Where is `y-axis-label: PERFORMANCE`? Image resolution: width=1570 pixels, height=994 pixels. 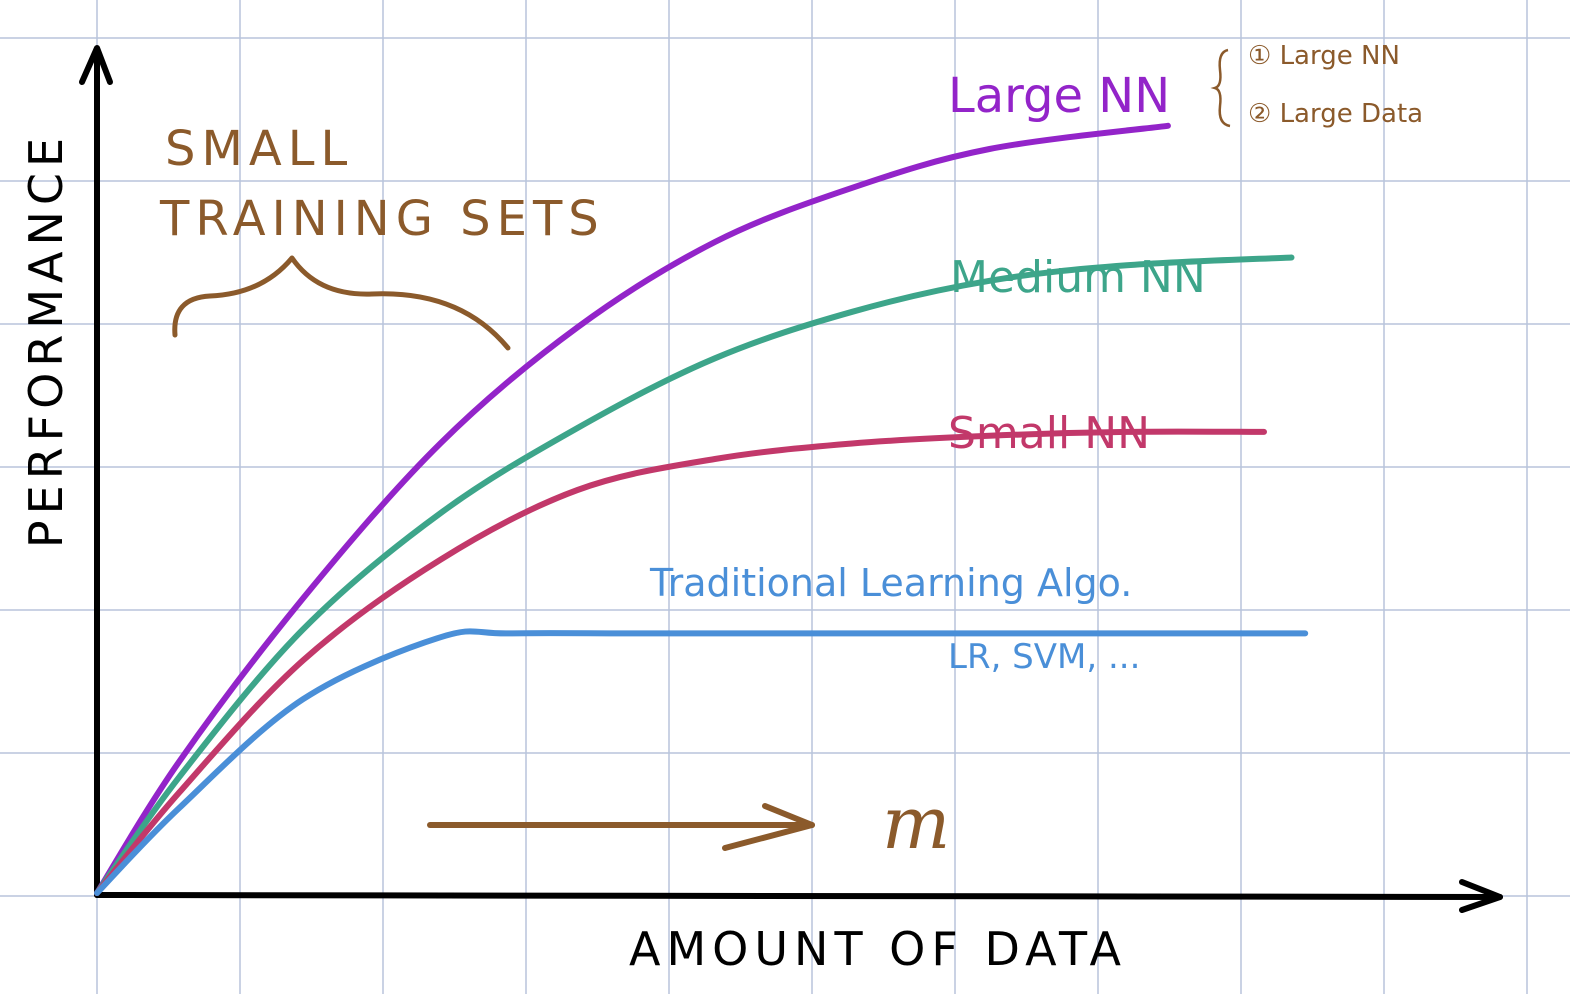 y-axis-label: PERFORMANCE is located at coordinates (46, 340).